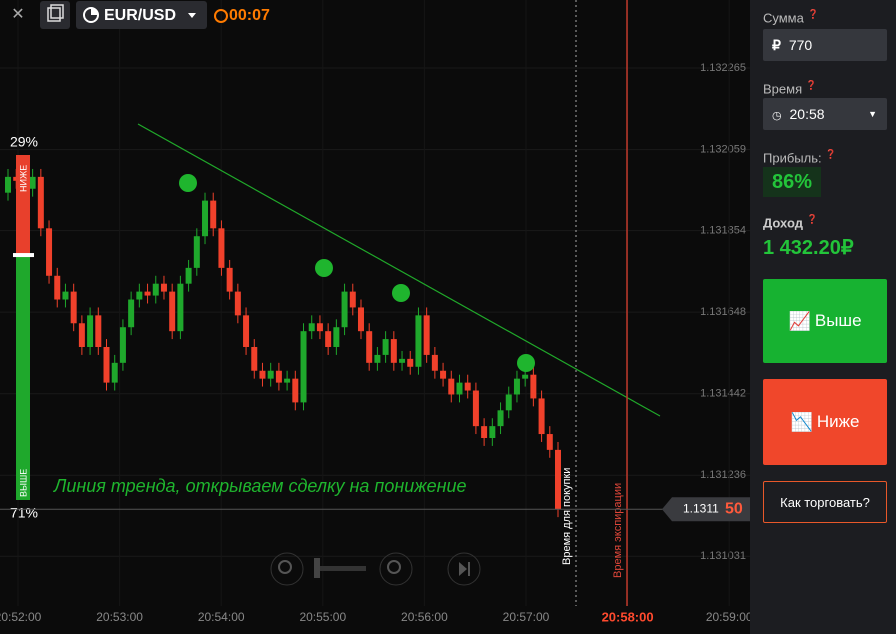  I want to click on close-icon: ✕, so click(17, 14).